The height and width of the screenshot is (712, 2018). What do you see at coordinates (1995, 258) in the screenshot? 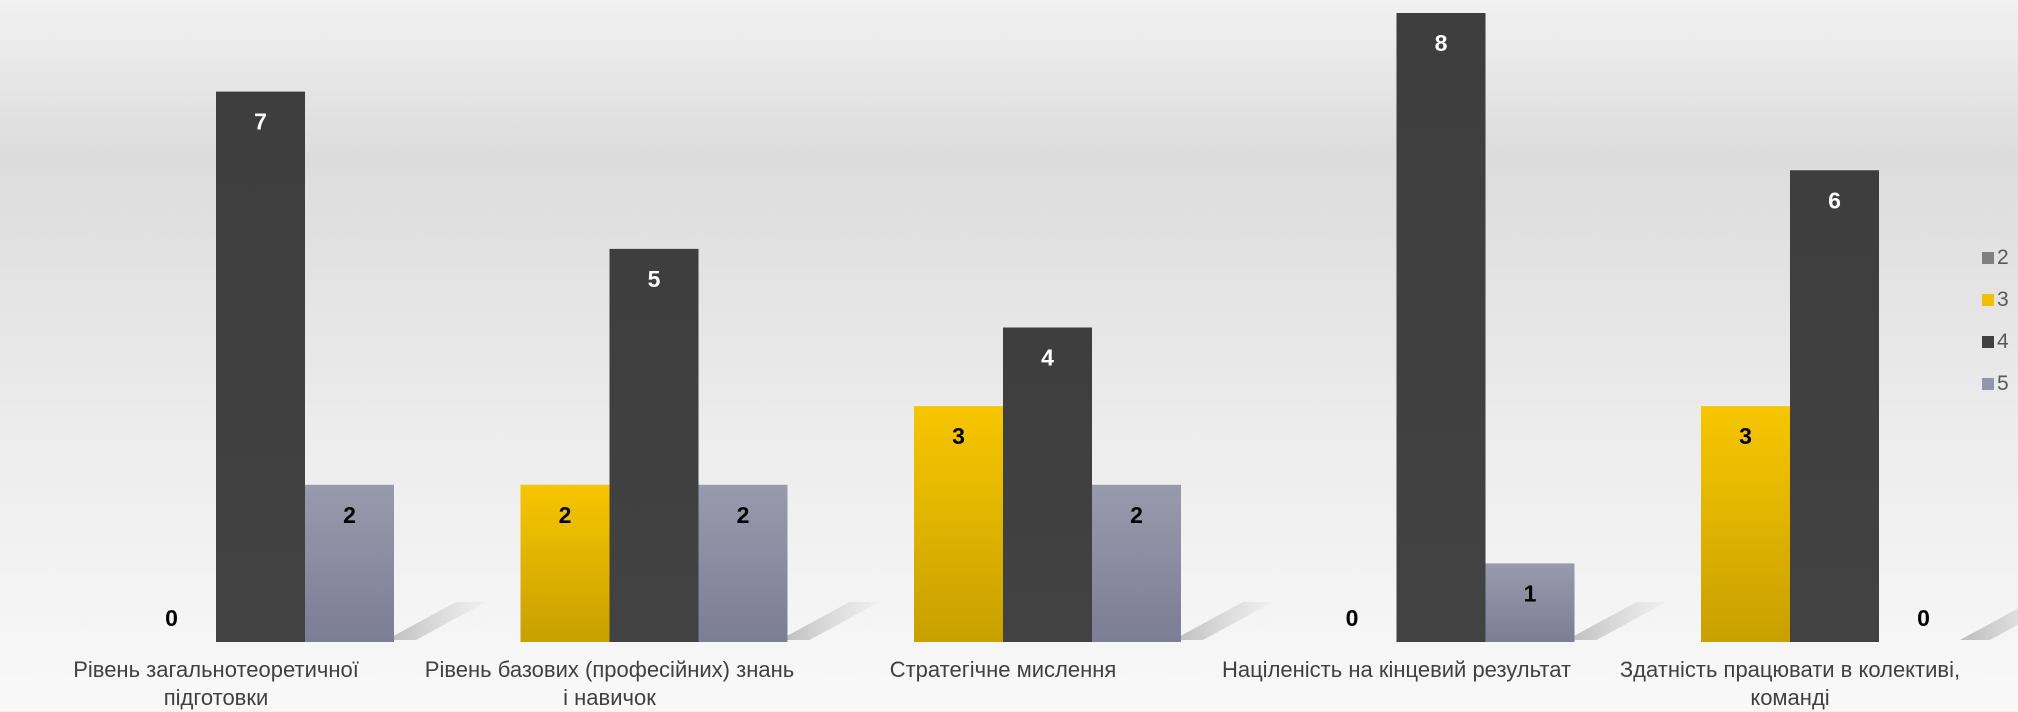
I see `legend-item: 2` at bounding box center [1995, 258].